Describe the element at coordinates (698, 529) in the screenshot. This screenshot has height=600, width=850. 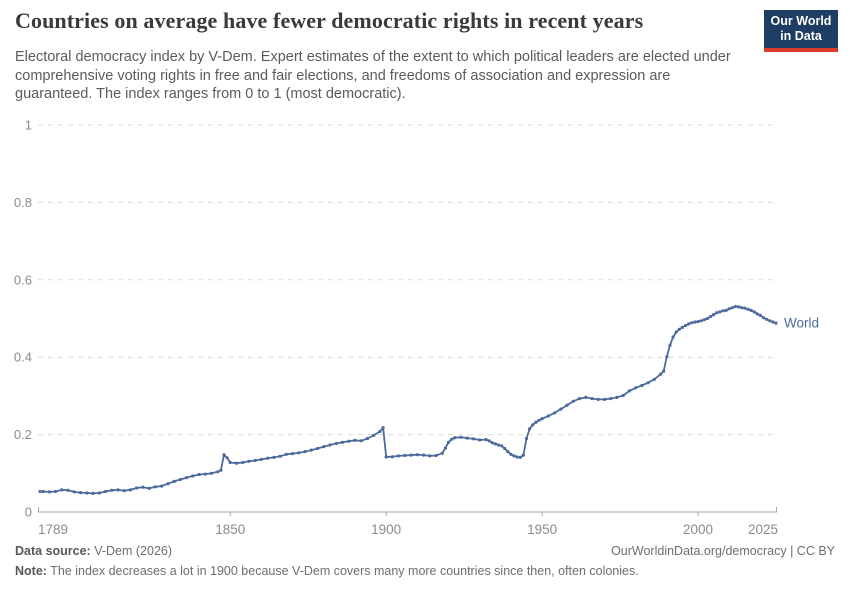
I see `x-tick-label: 2000` at that location.